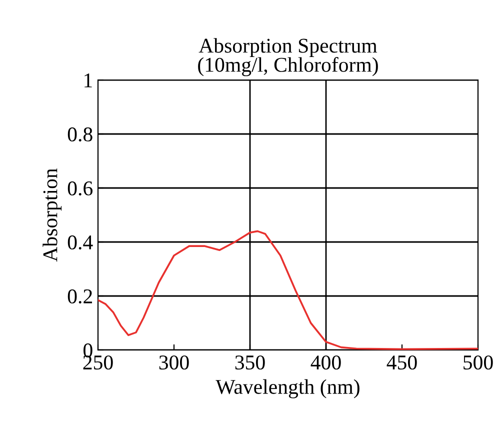 Image resolution: width=504 pixels, height=434 pixels. What do you see at coordinates (88, 350) in the screenshot?
I see `y-tick-label: 0` at bounding box center [88, 350].